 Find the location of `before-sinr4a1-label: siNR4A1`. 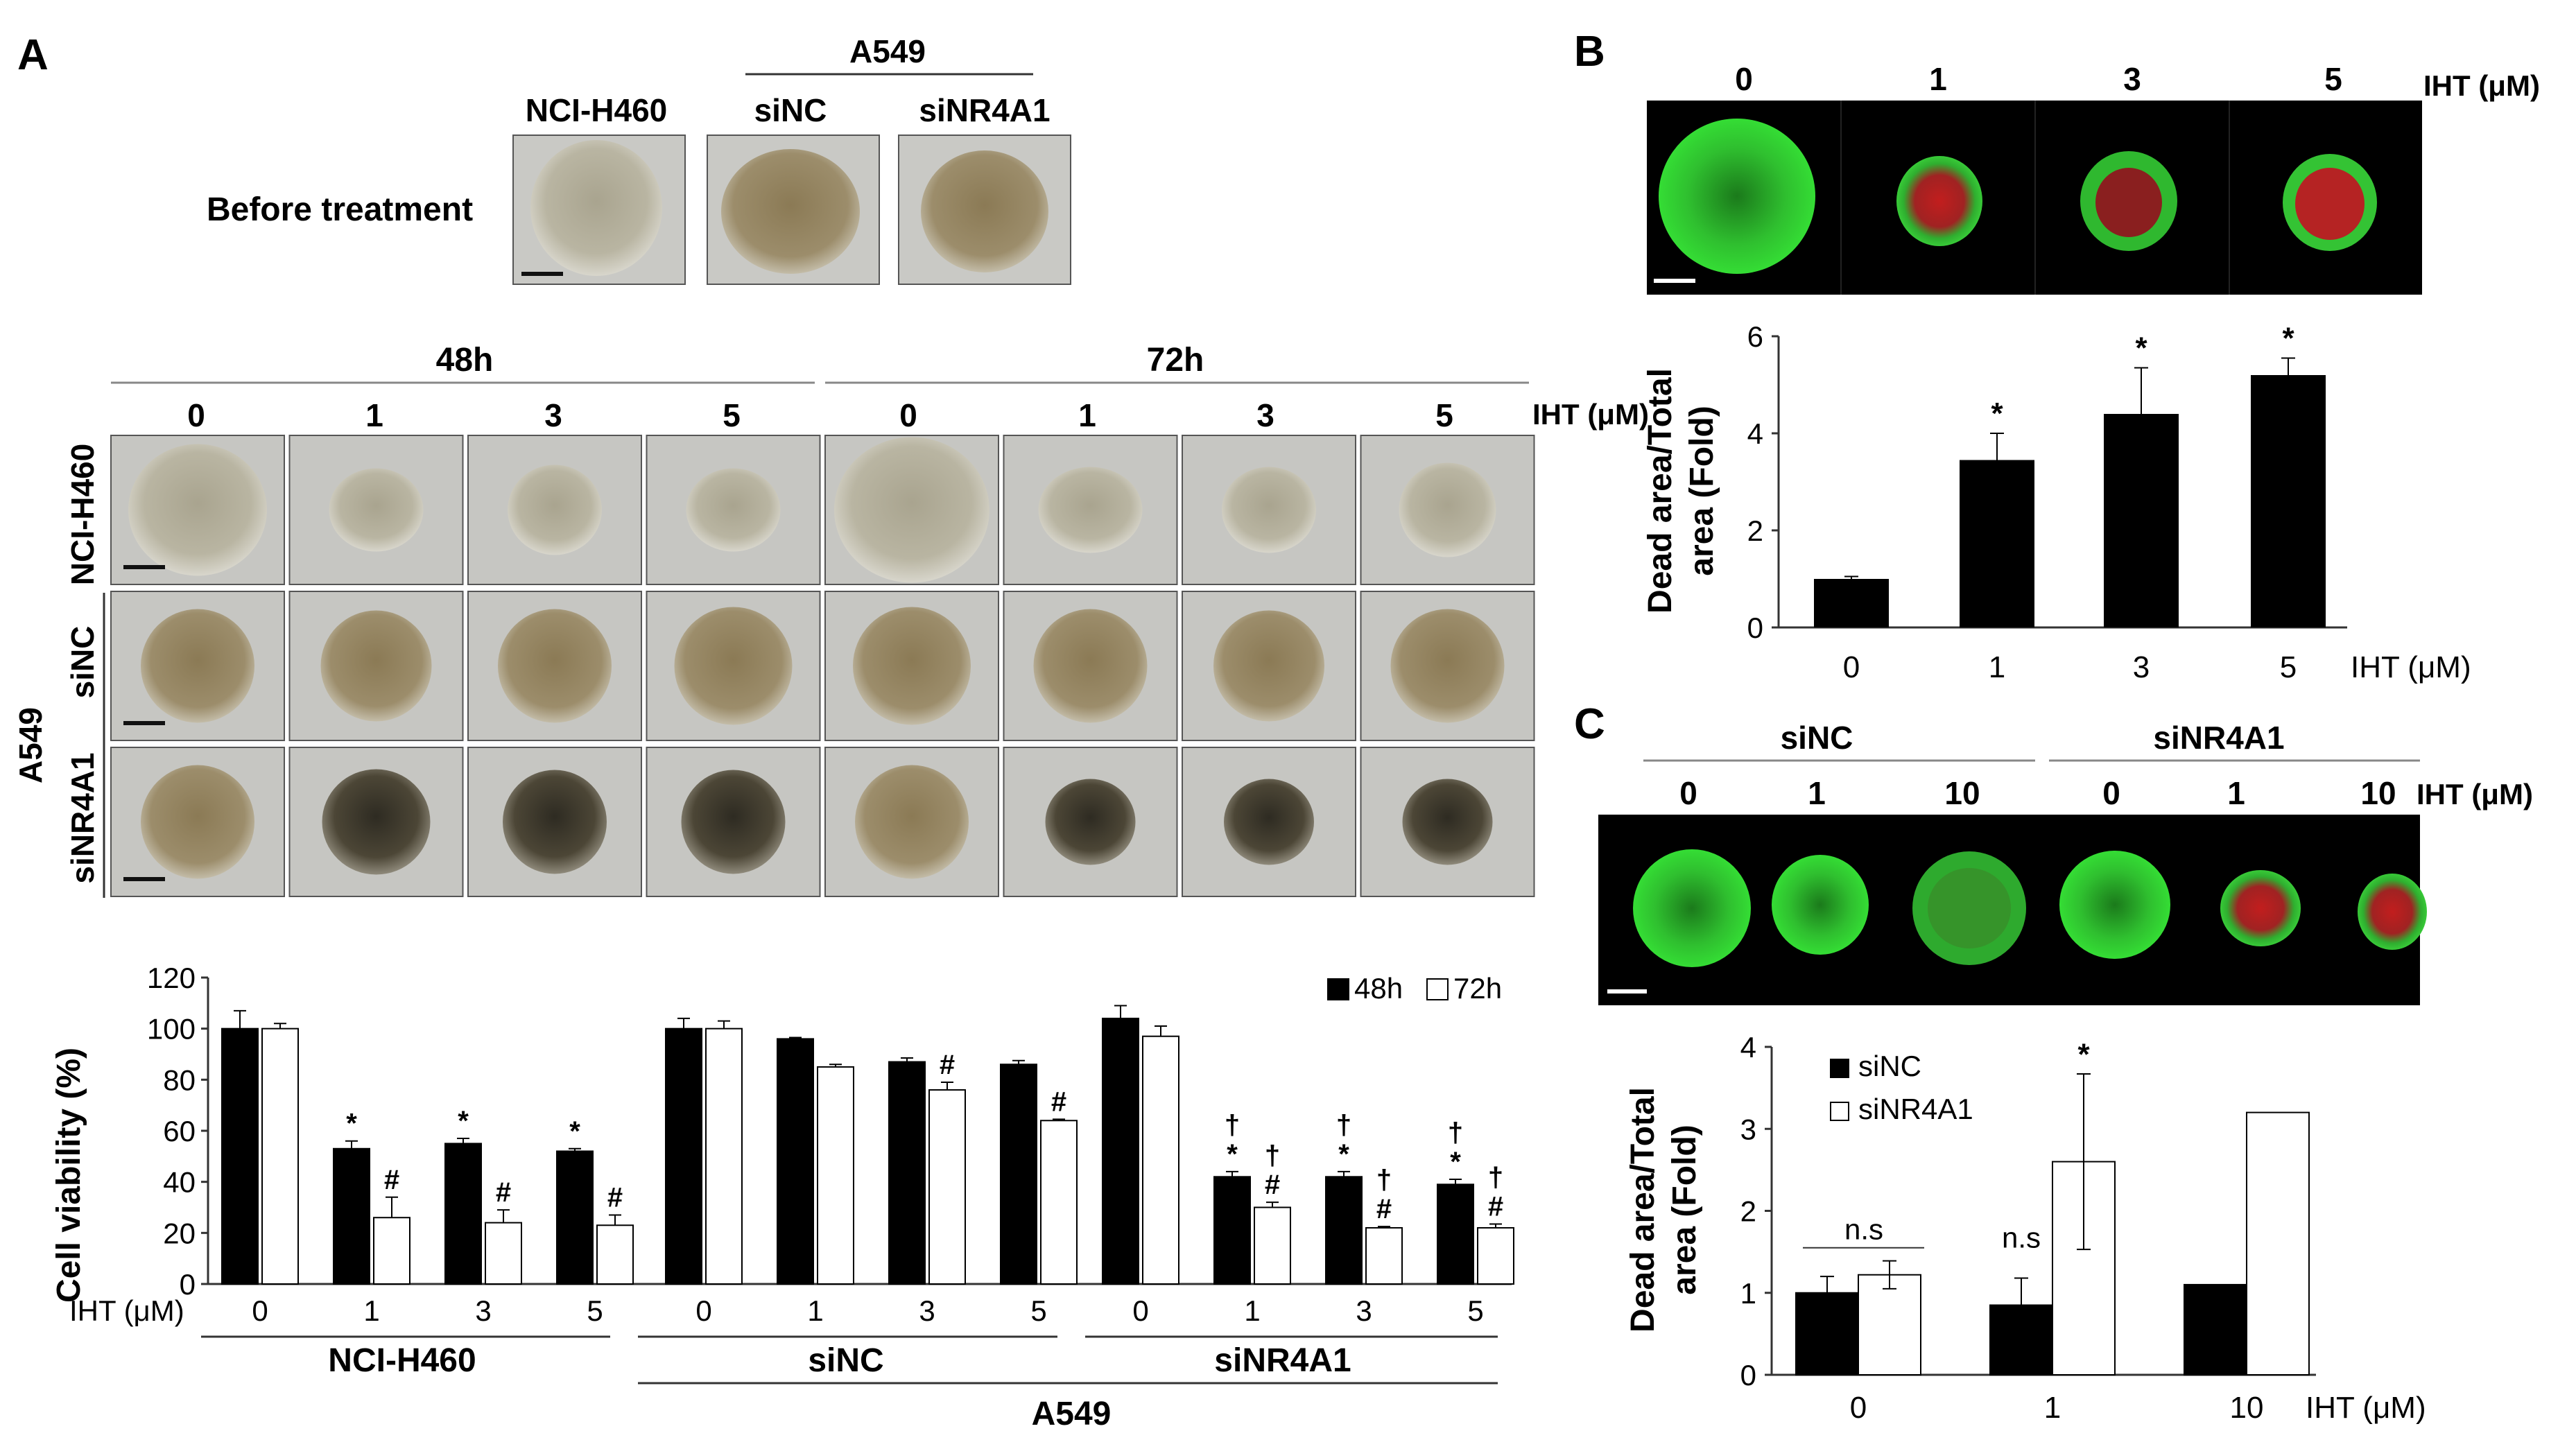

before-sinr4a1-label: siNR4A1 is located at coordinates (984, 110).